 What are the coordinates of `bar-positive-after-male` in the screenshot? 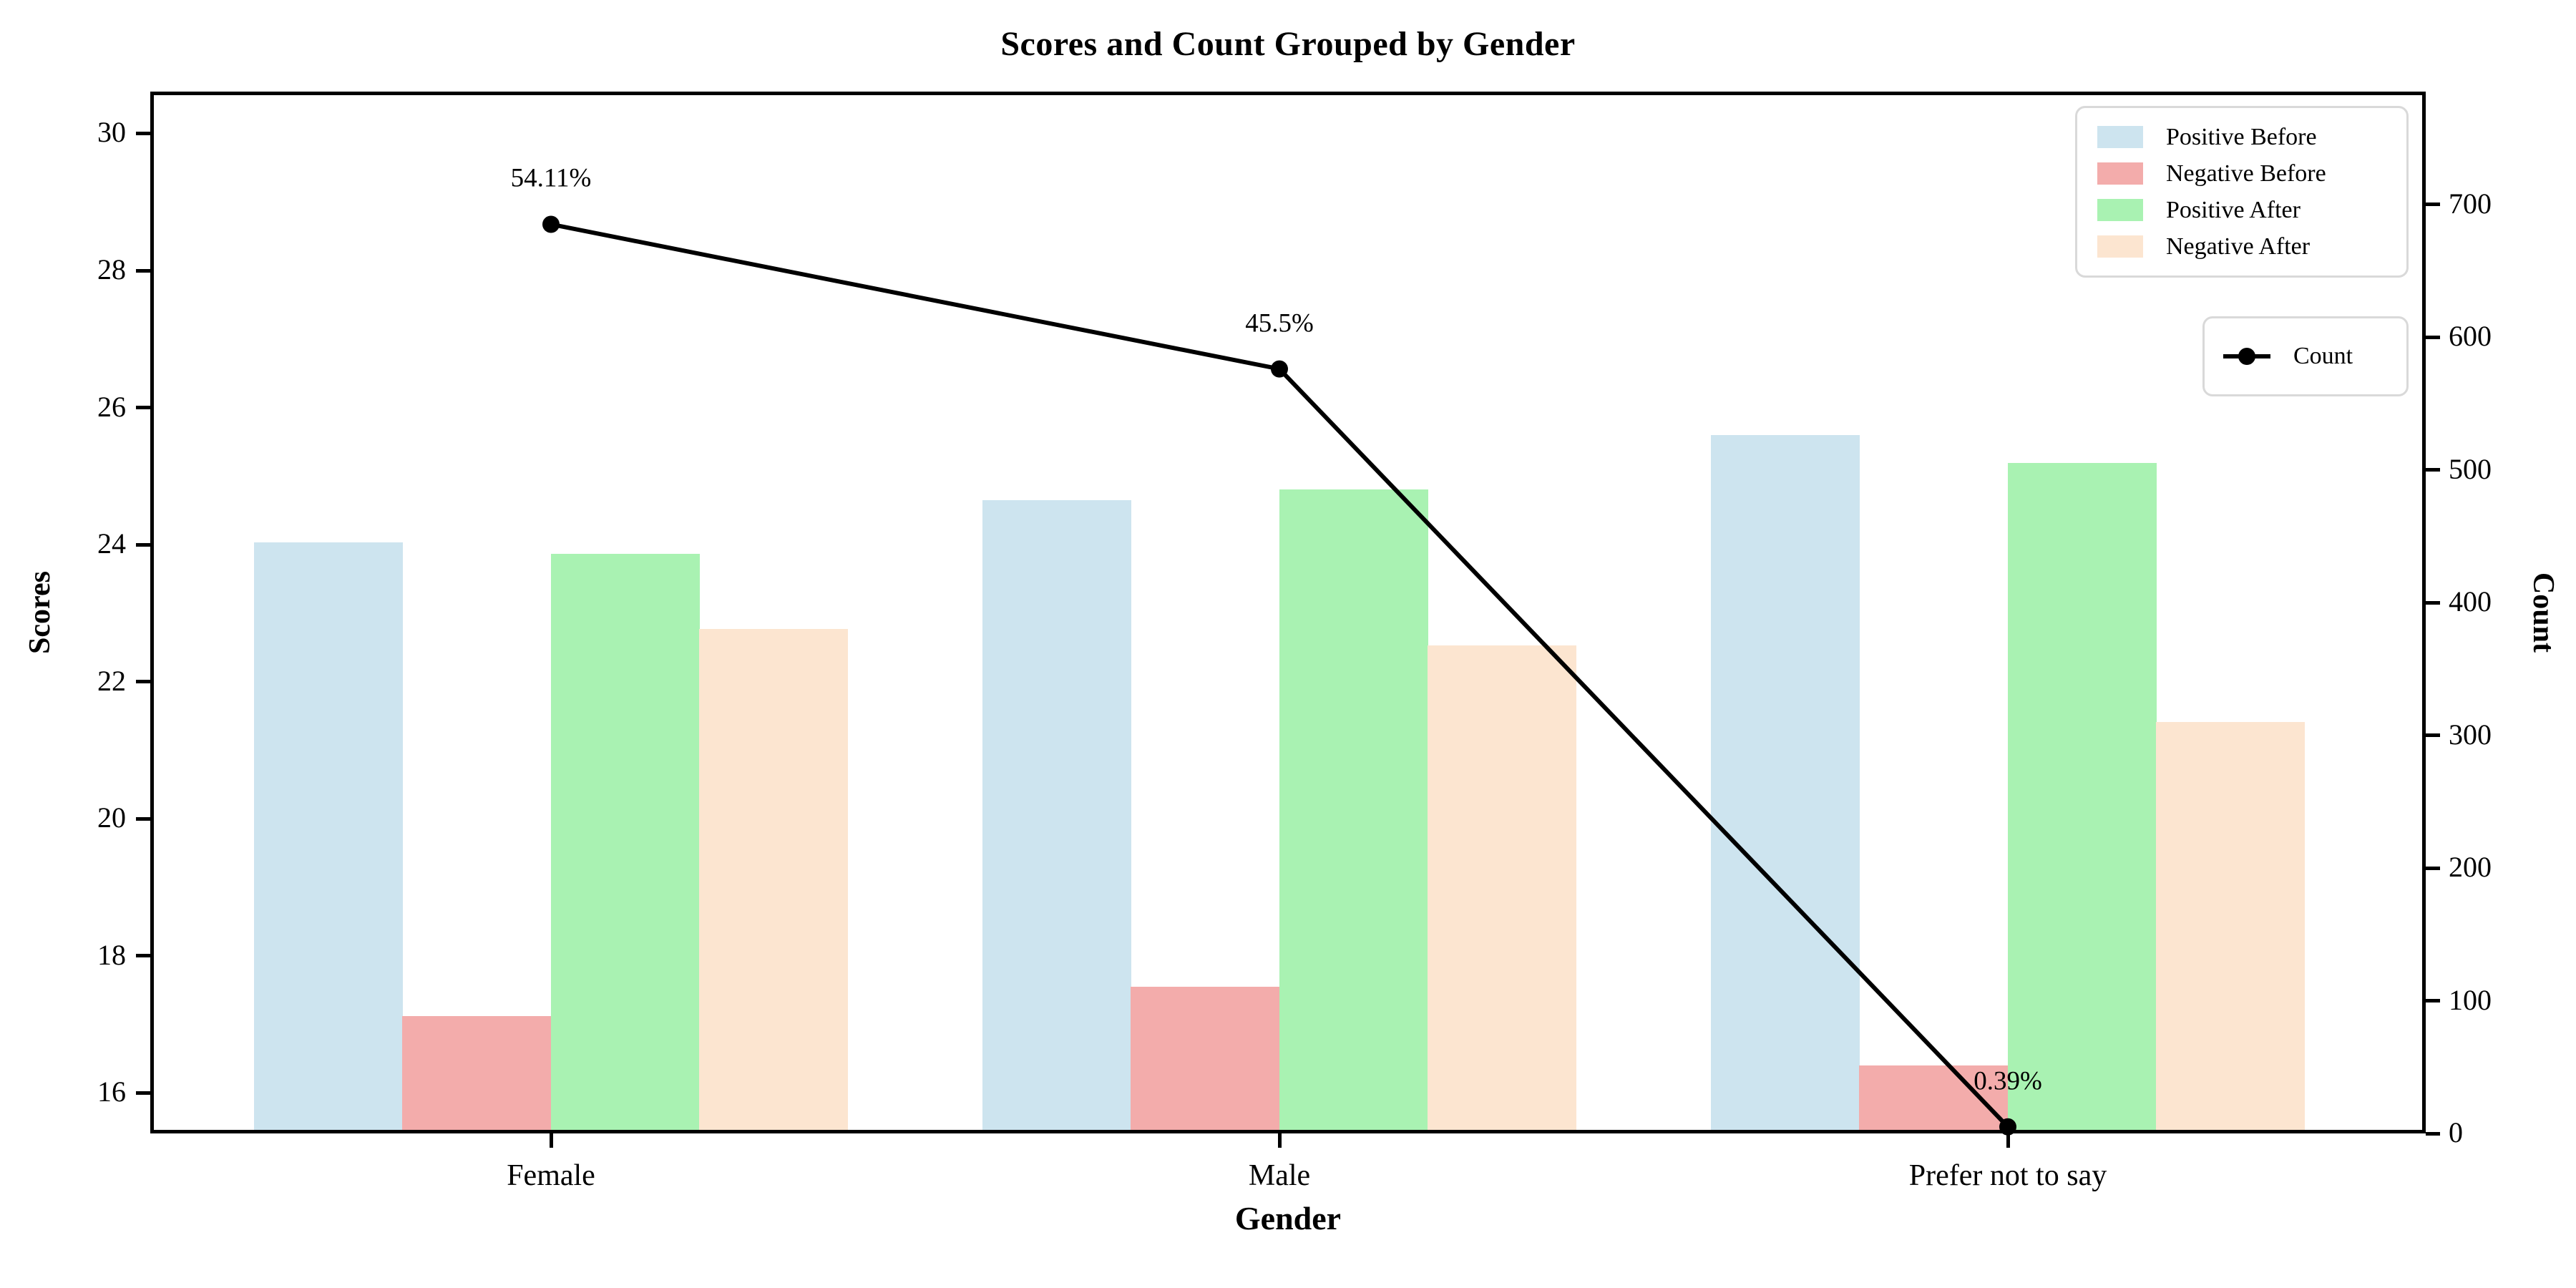 It's located at (1353, 811).